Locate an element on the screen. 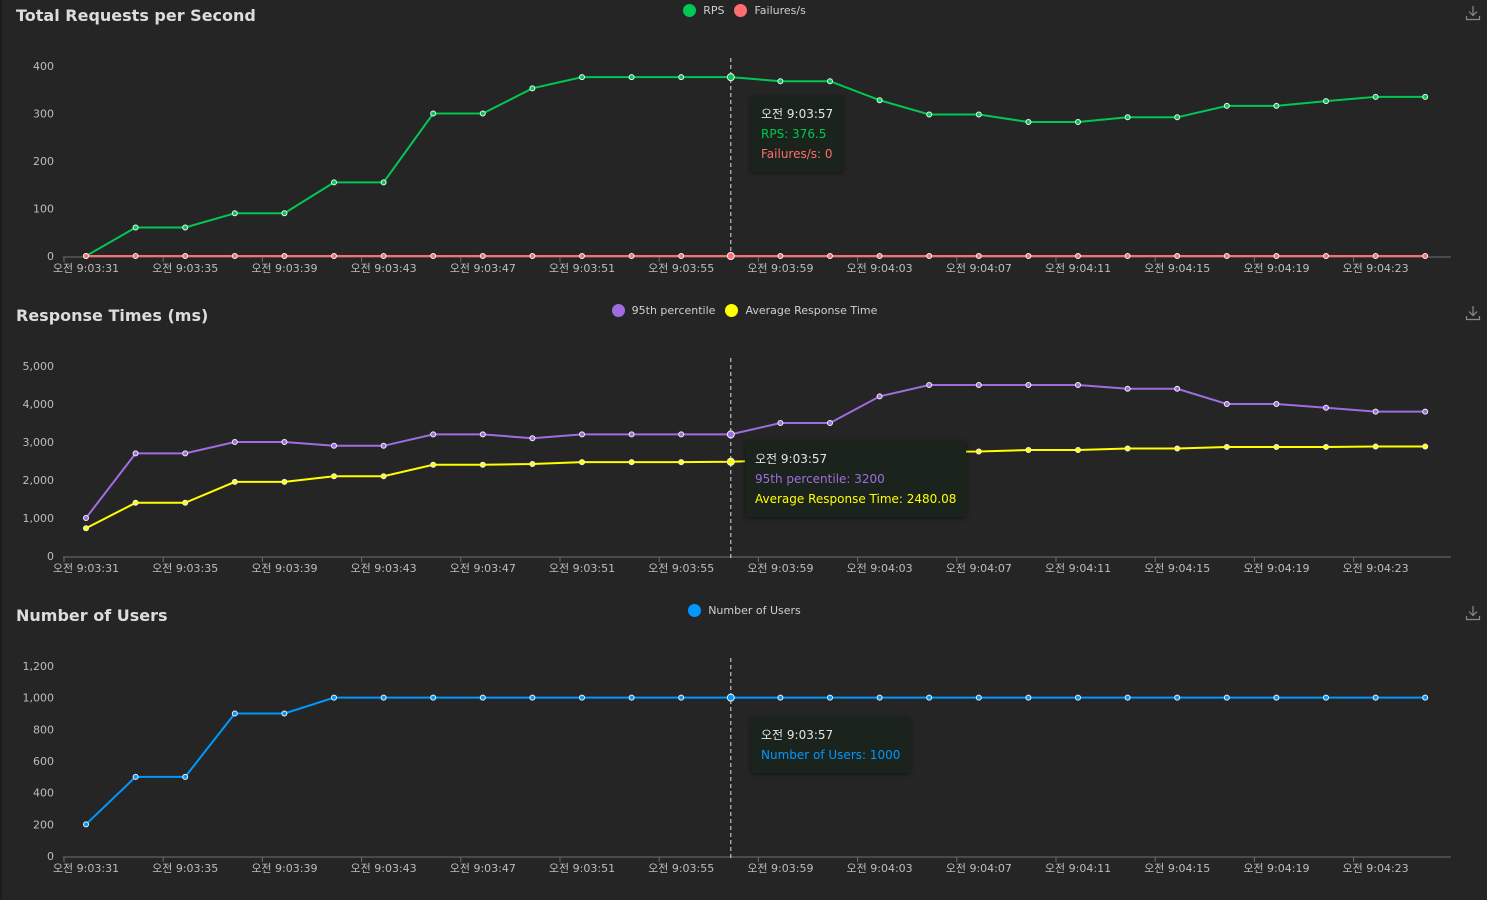 This screenshot has width=1487, height=900. y-tick-label: 200 is located at coordinates (43, 824).